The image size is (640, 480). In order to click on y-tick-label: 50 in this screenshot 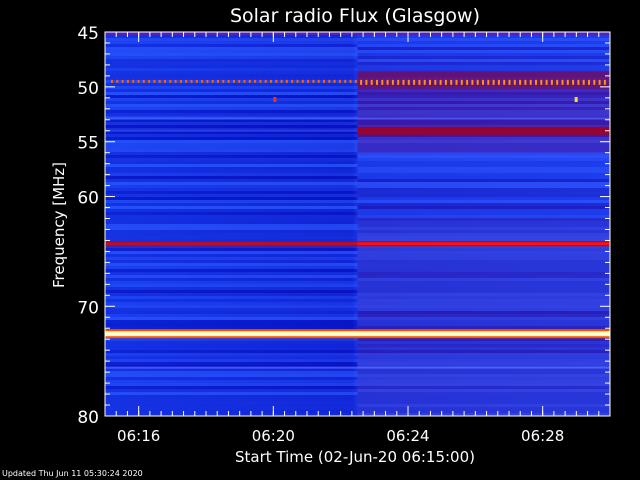, I will do `click(88, 89)`.